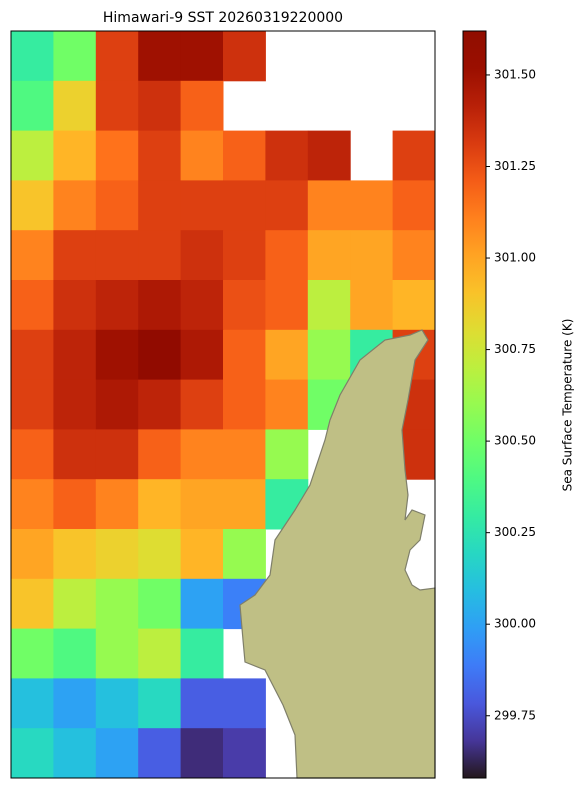 This screenshot has width=586, height=793. I want to click on colorbar-tick-label: 301.50, so click(515, 74).